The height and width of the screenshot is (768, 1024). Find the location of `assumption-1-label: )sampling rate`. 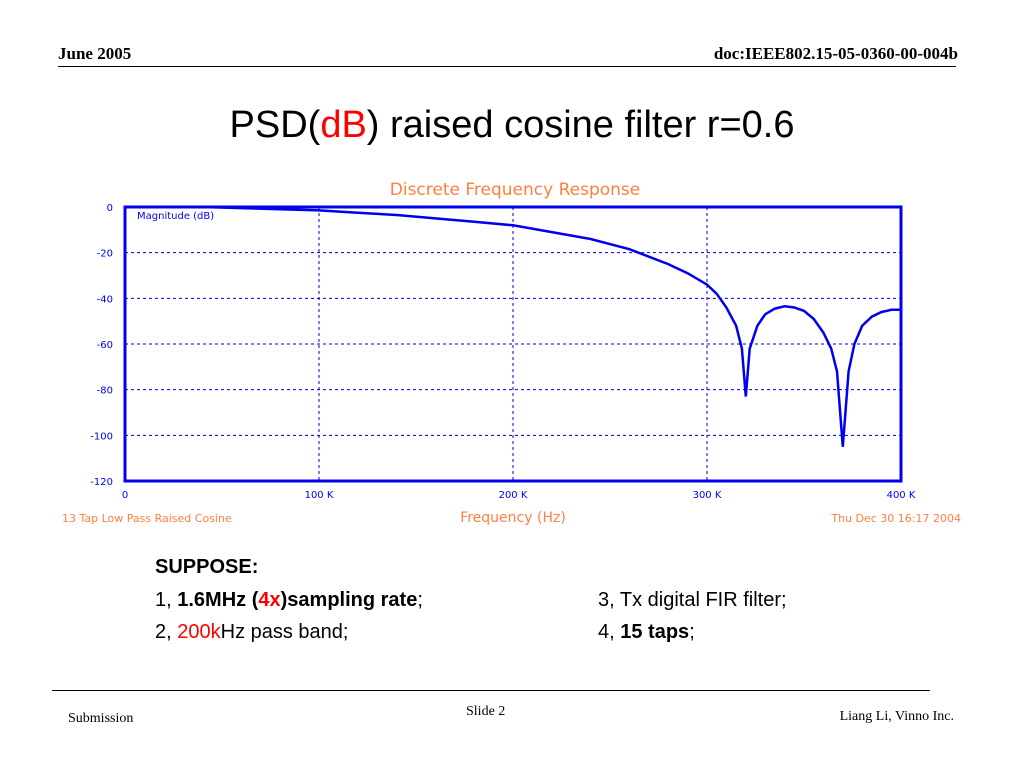

assumption-1-label: )sampling rate is located at coordinates (349, 600).